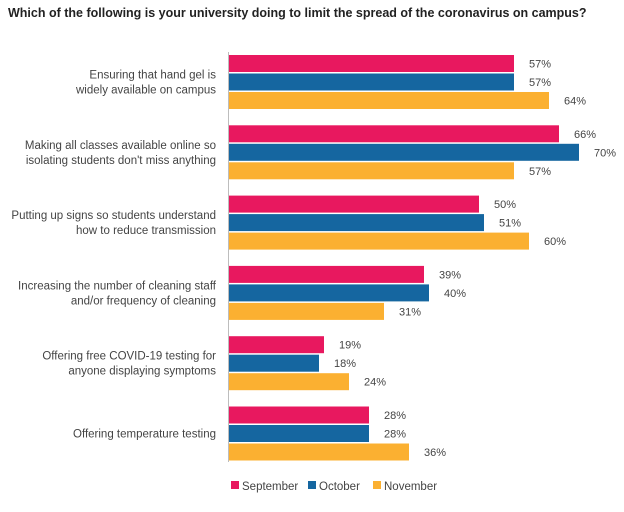 This screenshot has height=512, width=624. Describe the element at coordinates (605, 153) in the screenshot. I see `data-label: 70%` at that location.